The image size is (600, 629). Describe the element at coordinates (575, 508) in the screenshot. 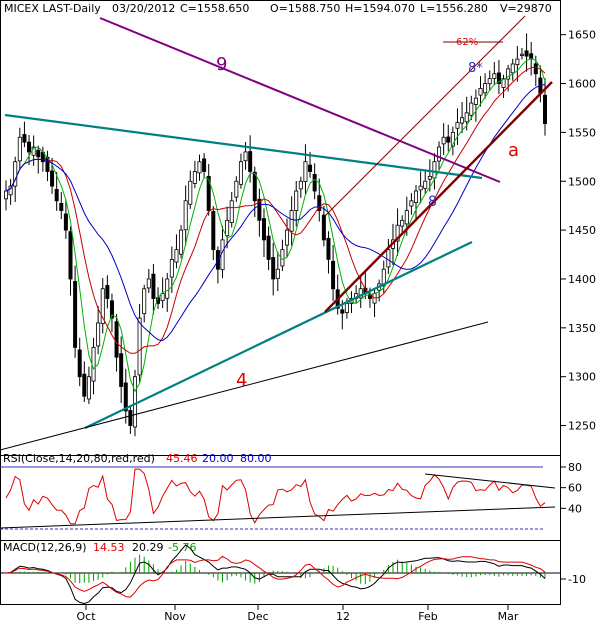

I see `rsi-y-tick-label: 40` at that location.